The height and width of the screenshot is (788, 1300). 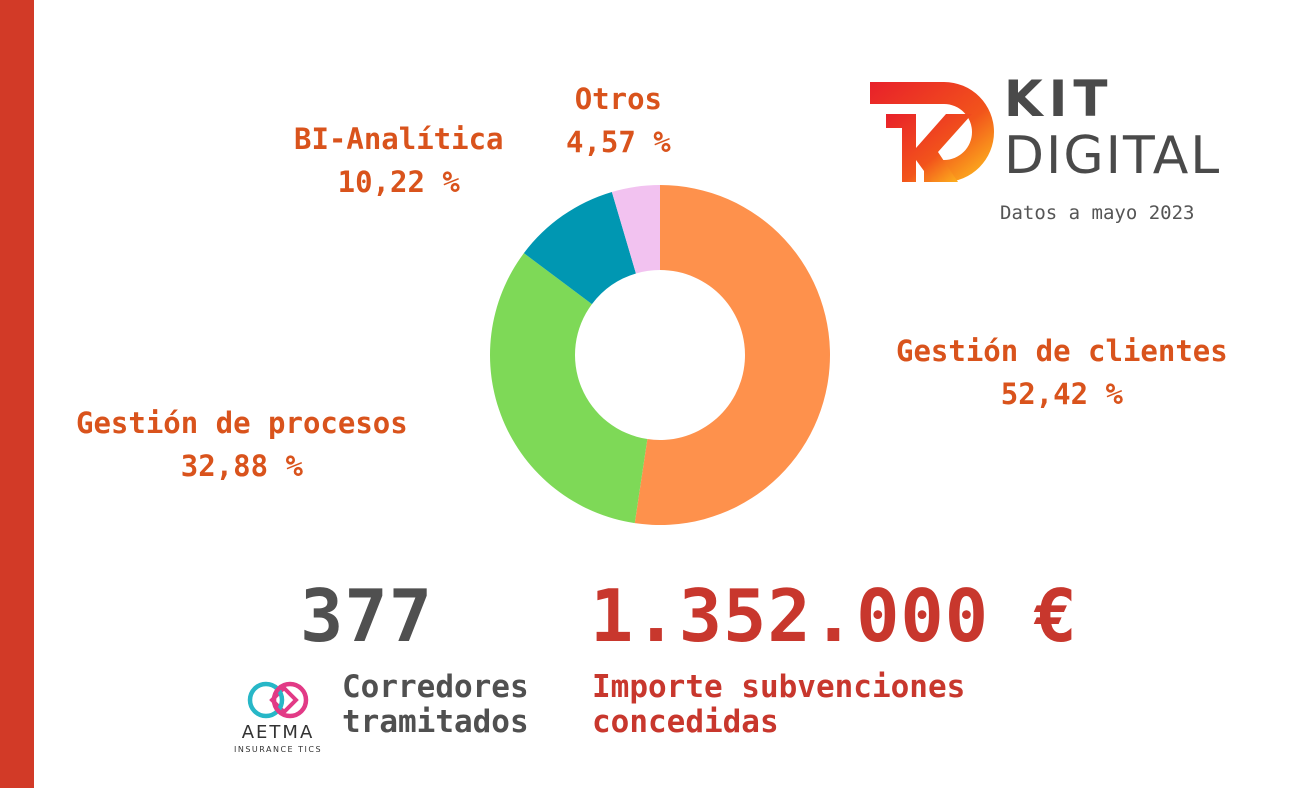 I want to click on amount-caption-line2: concedidas, so click(x=685, y=722).